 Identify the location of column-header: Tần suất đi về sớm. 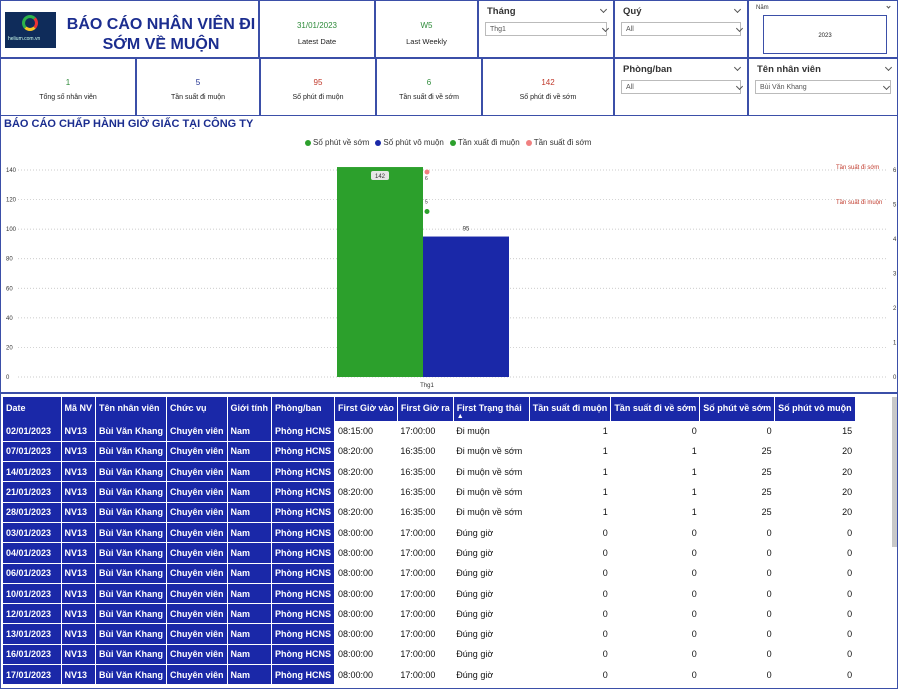
(655, 409).